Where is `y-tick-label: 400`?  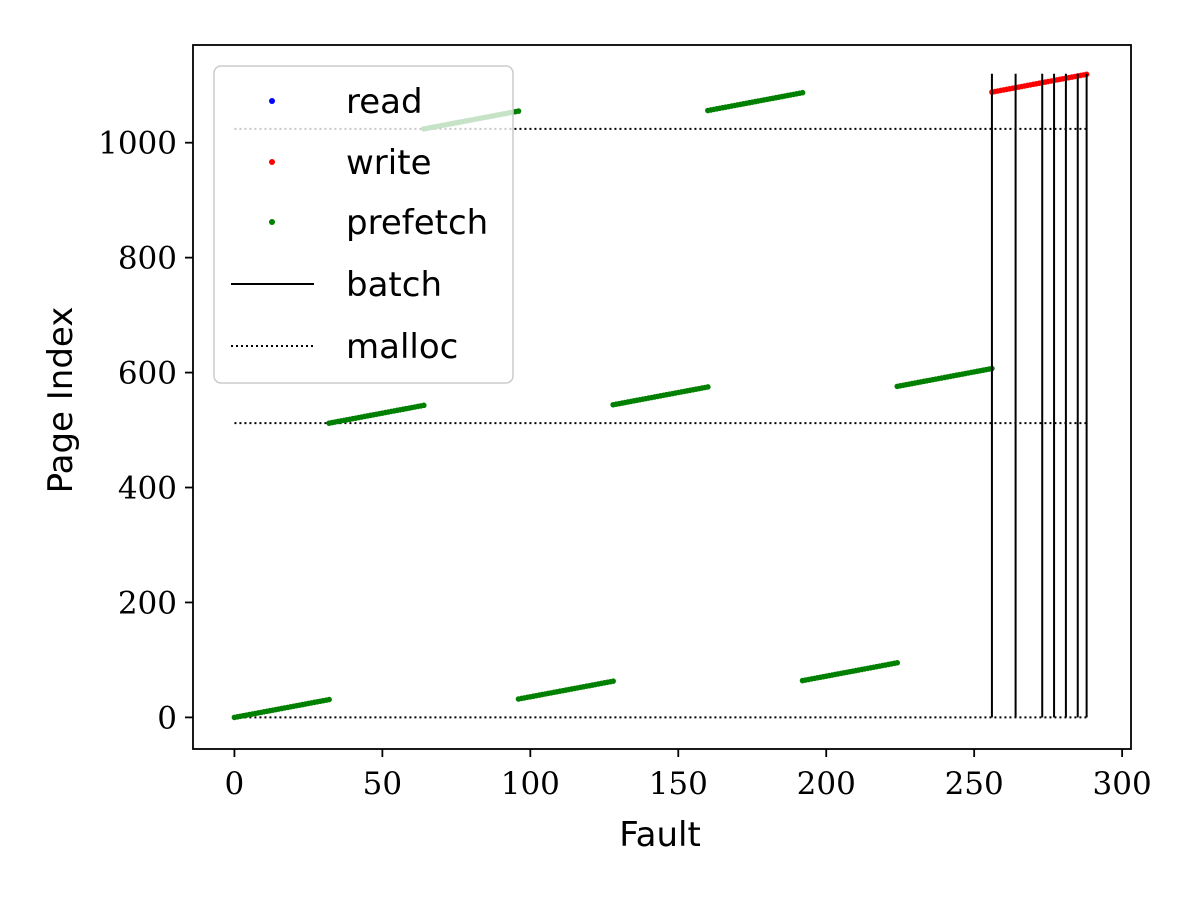
y-tick-label: 400 is located at coordinates (147, 489).